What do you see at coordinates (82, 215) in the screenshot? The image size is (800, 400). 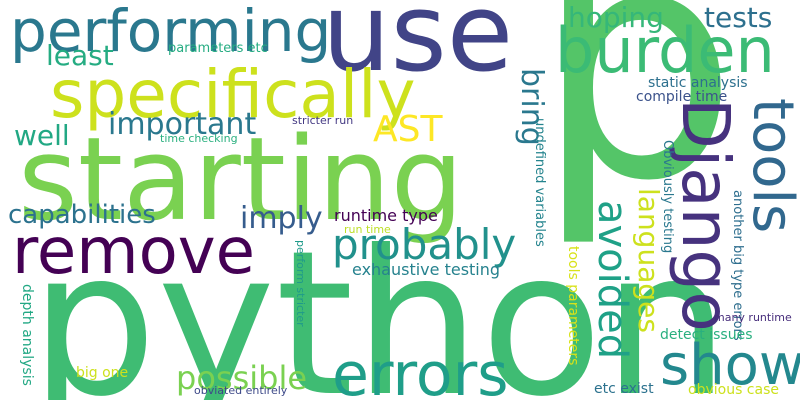 I see `word-capabilities: capabilities` at bounding box center [82, 215].